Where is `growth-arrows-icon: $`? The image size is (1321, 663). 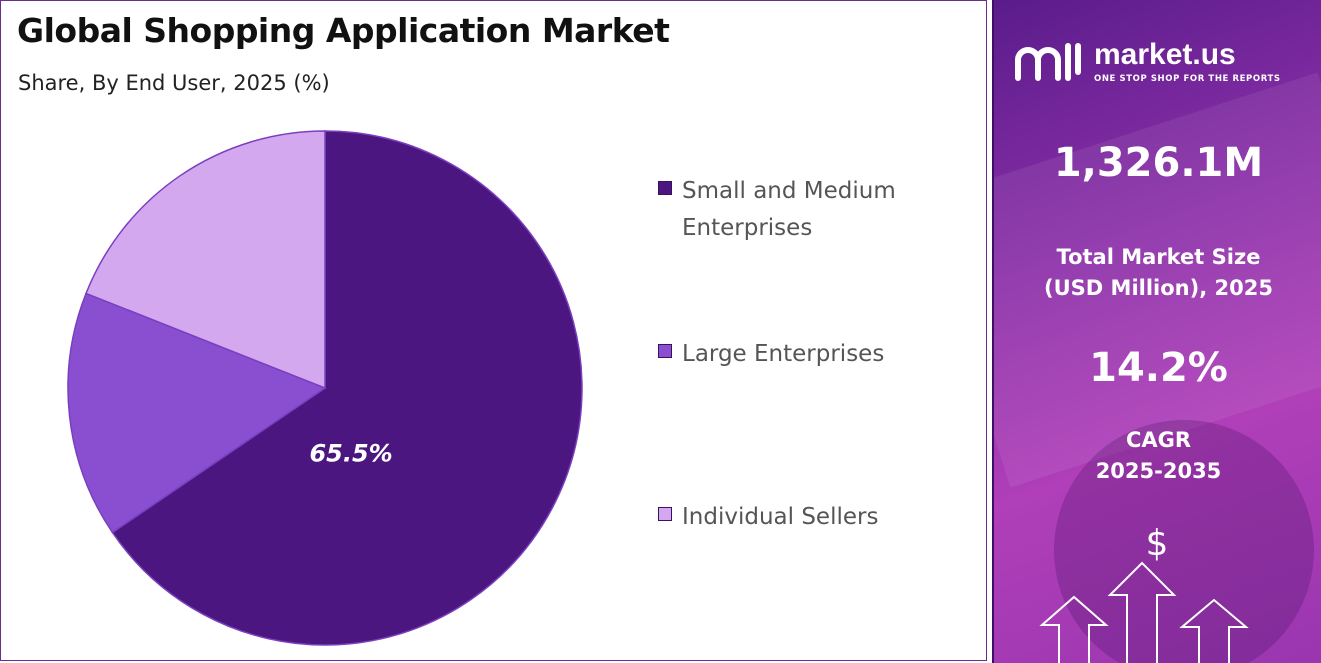 growth-arrows-icon: $ is located at coordinates (1144, 593).